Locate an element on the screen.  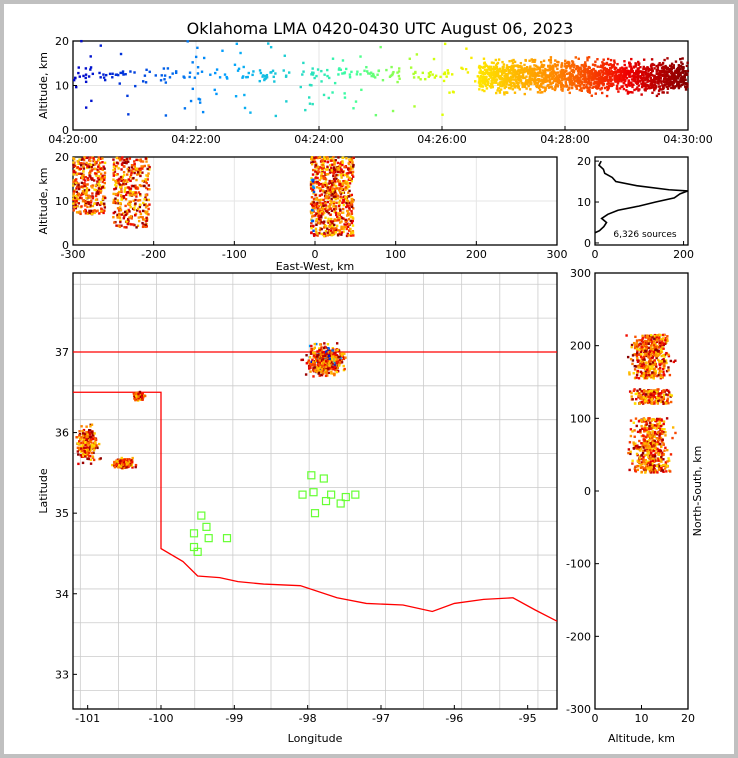
x-tick-label: 04:26:00 is located at coordinates (441, 139).